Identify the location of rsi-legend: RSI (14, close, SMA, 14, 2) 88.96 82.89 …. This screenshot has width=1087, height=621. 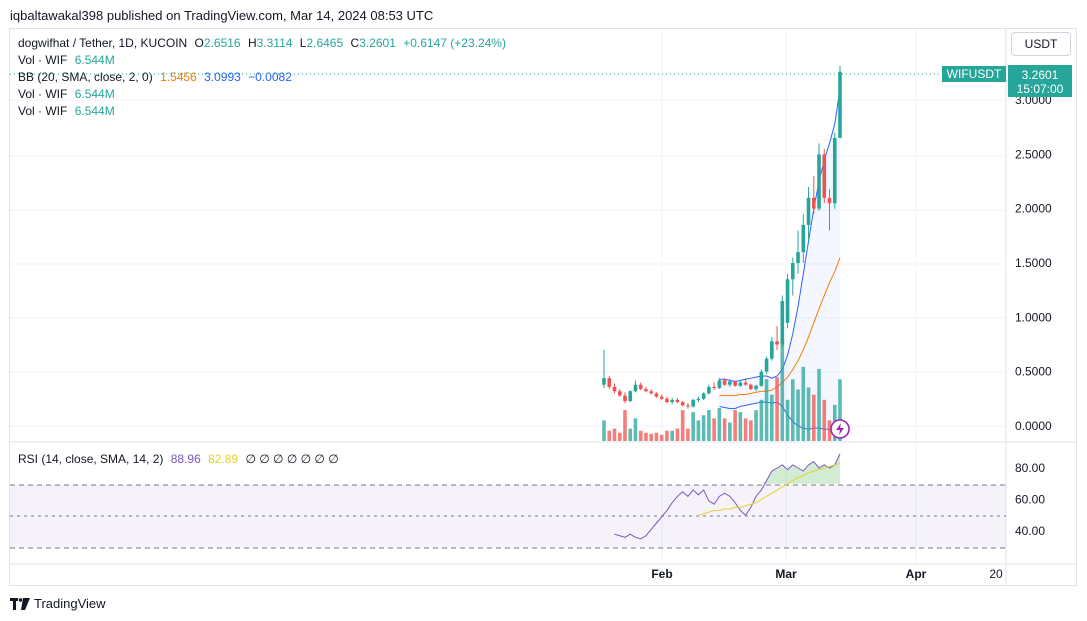
(180, 459).